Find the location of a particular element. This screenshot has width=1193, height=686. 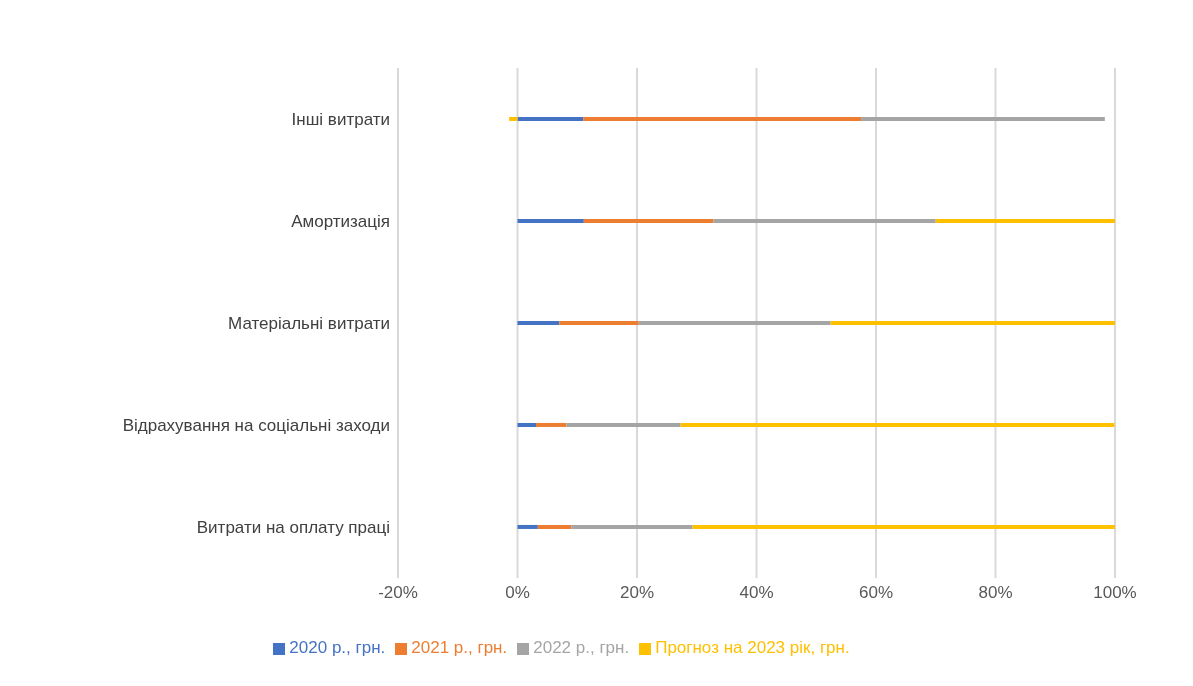

x-tick-label: -20% is located at coordinates (398, 593).